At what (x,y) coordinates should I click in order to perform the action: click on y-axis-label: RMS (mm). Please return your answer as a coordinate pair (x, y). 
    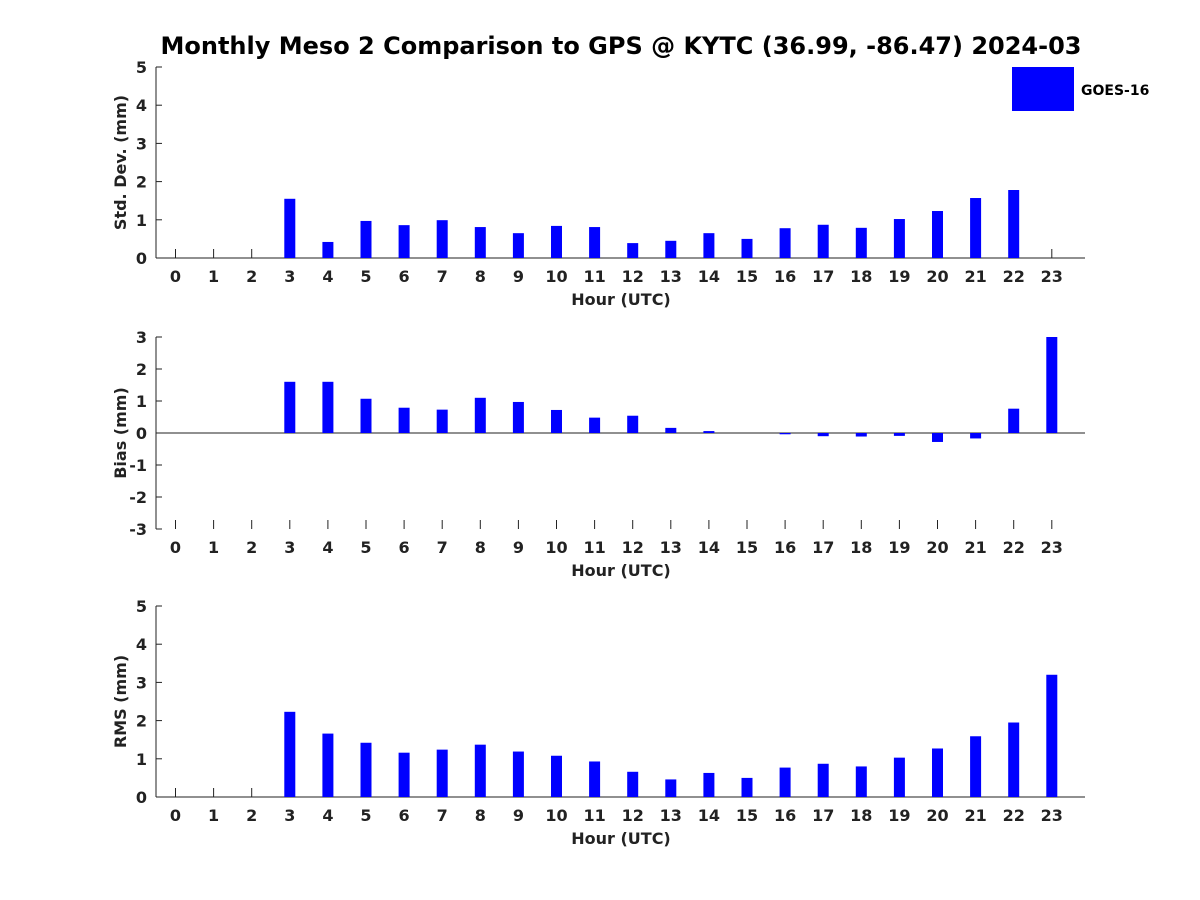
    Looking at the image, I should click on (120, 701).